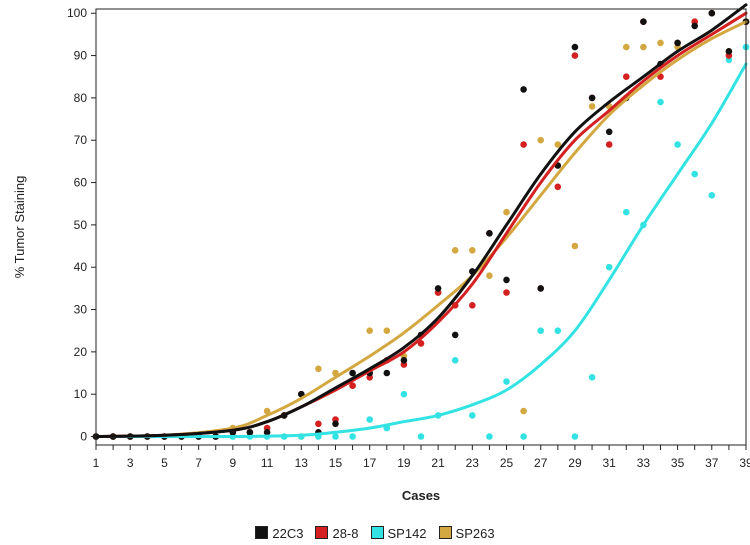  I want to click on x-axis-title: Cases, so click(421, 495).